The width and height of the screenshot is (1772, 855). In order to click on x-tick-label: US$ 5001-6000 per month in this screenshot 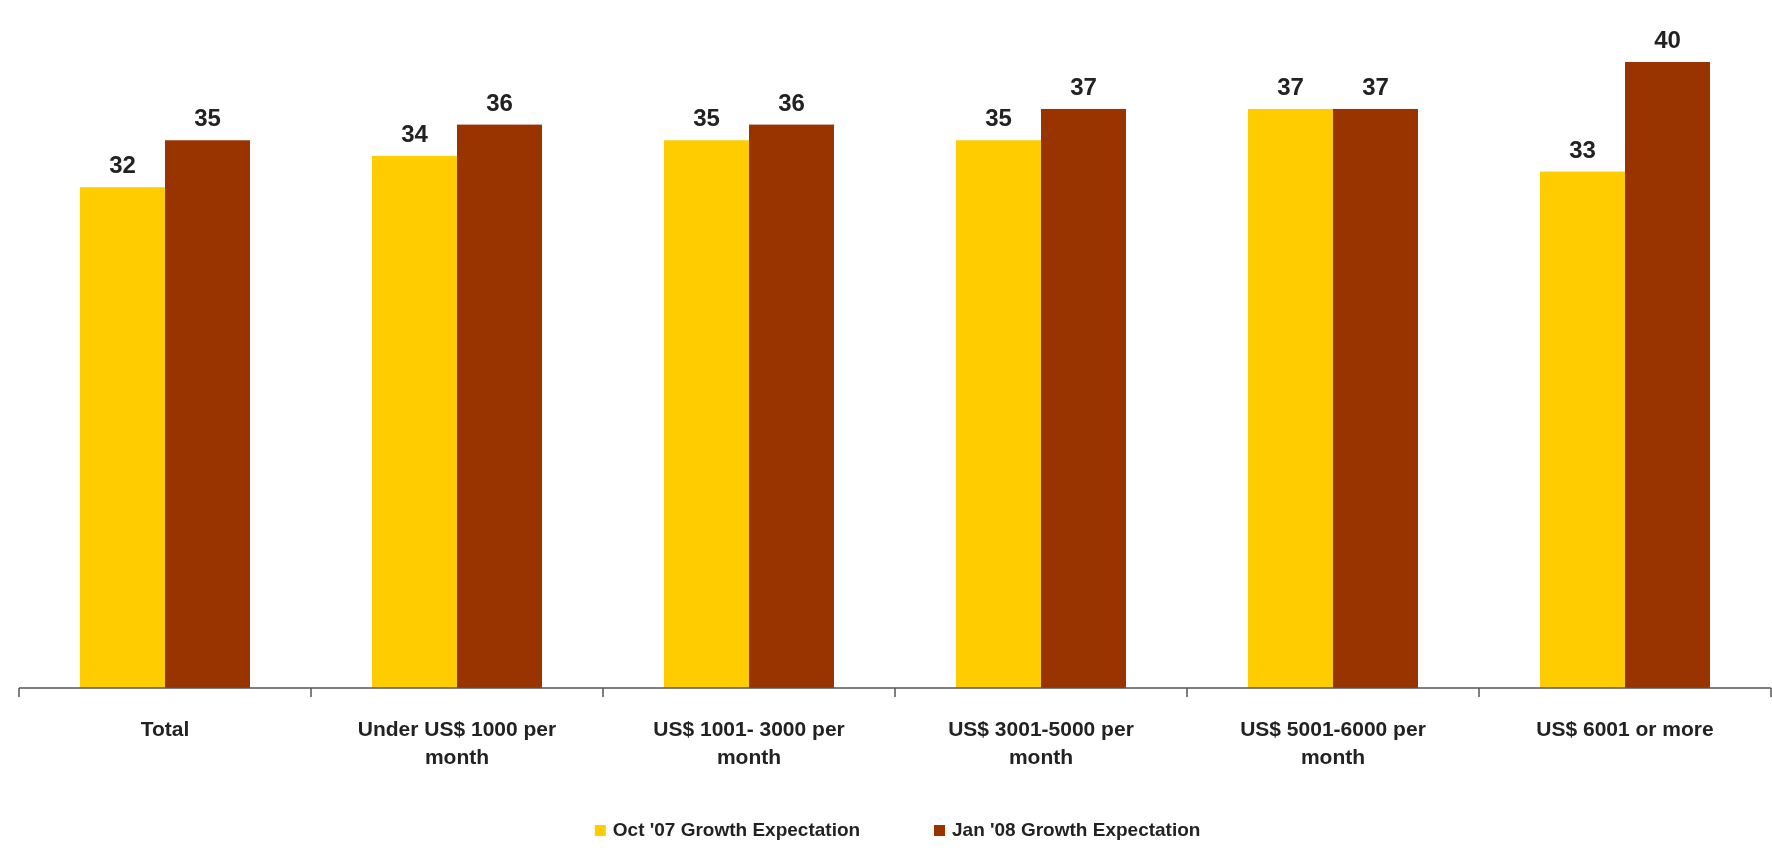, I will do `click(1333, 742)`.